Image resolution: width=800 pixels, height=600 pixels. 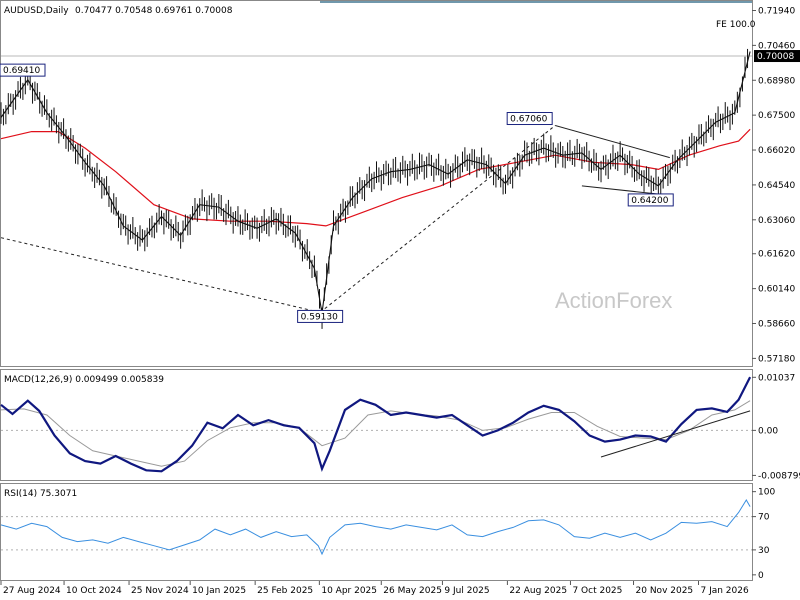 I want to click on price-axis-tick-label: 0.70460, so click(x=776, y=46).